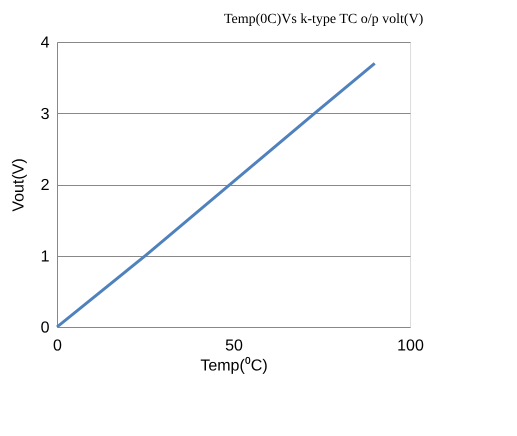  I want to click on chart-title: Temp(0C)Vs k-type TC o/p volt(V), so click(324, 19).